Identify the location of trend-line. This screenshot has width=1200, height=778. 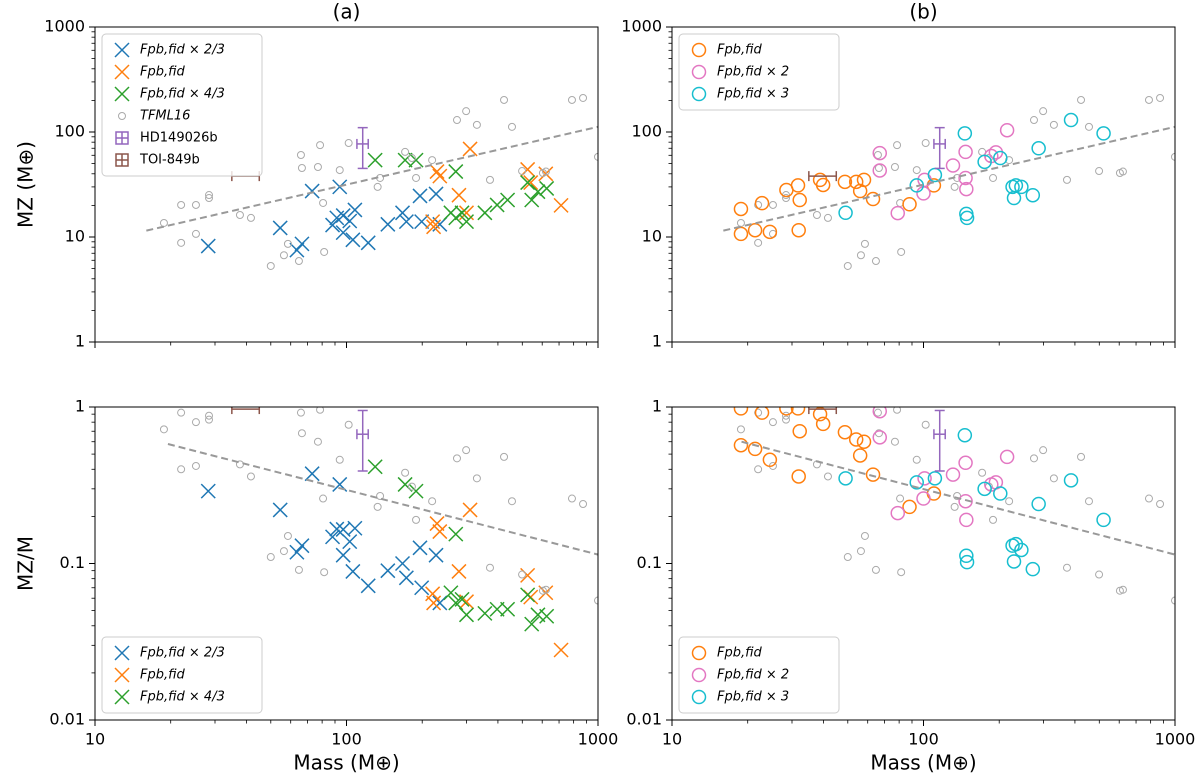
(958, 498).